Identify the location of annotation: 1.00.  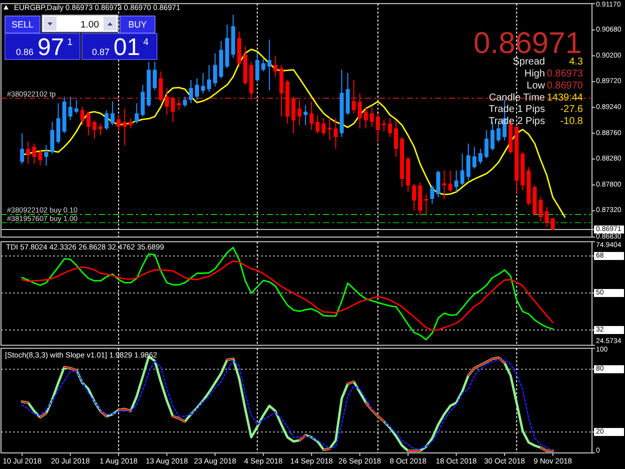
(89, 25).